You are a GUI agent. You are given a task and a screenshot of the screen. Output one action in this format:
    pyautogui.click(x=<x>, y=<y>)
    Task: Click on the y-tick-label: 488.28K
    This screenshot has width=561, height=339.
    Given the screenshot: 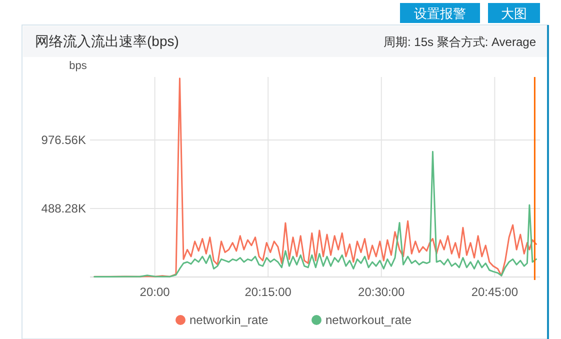 What is the action you would take?
    pyautogui.click(x=63, y=209)
    